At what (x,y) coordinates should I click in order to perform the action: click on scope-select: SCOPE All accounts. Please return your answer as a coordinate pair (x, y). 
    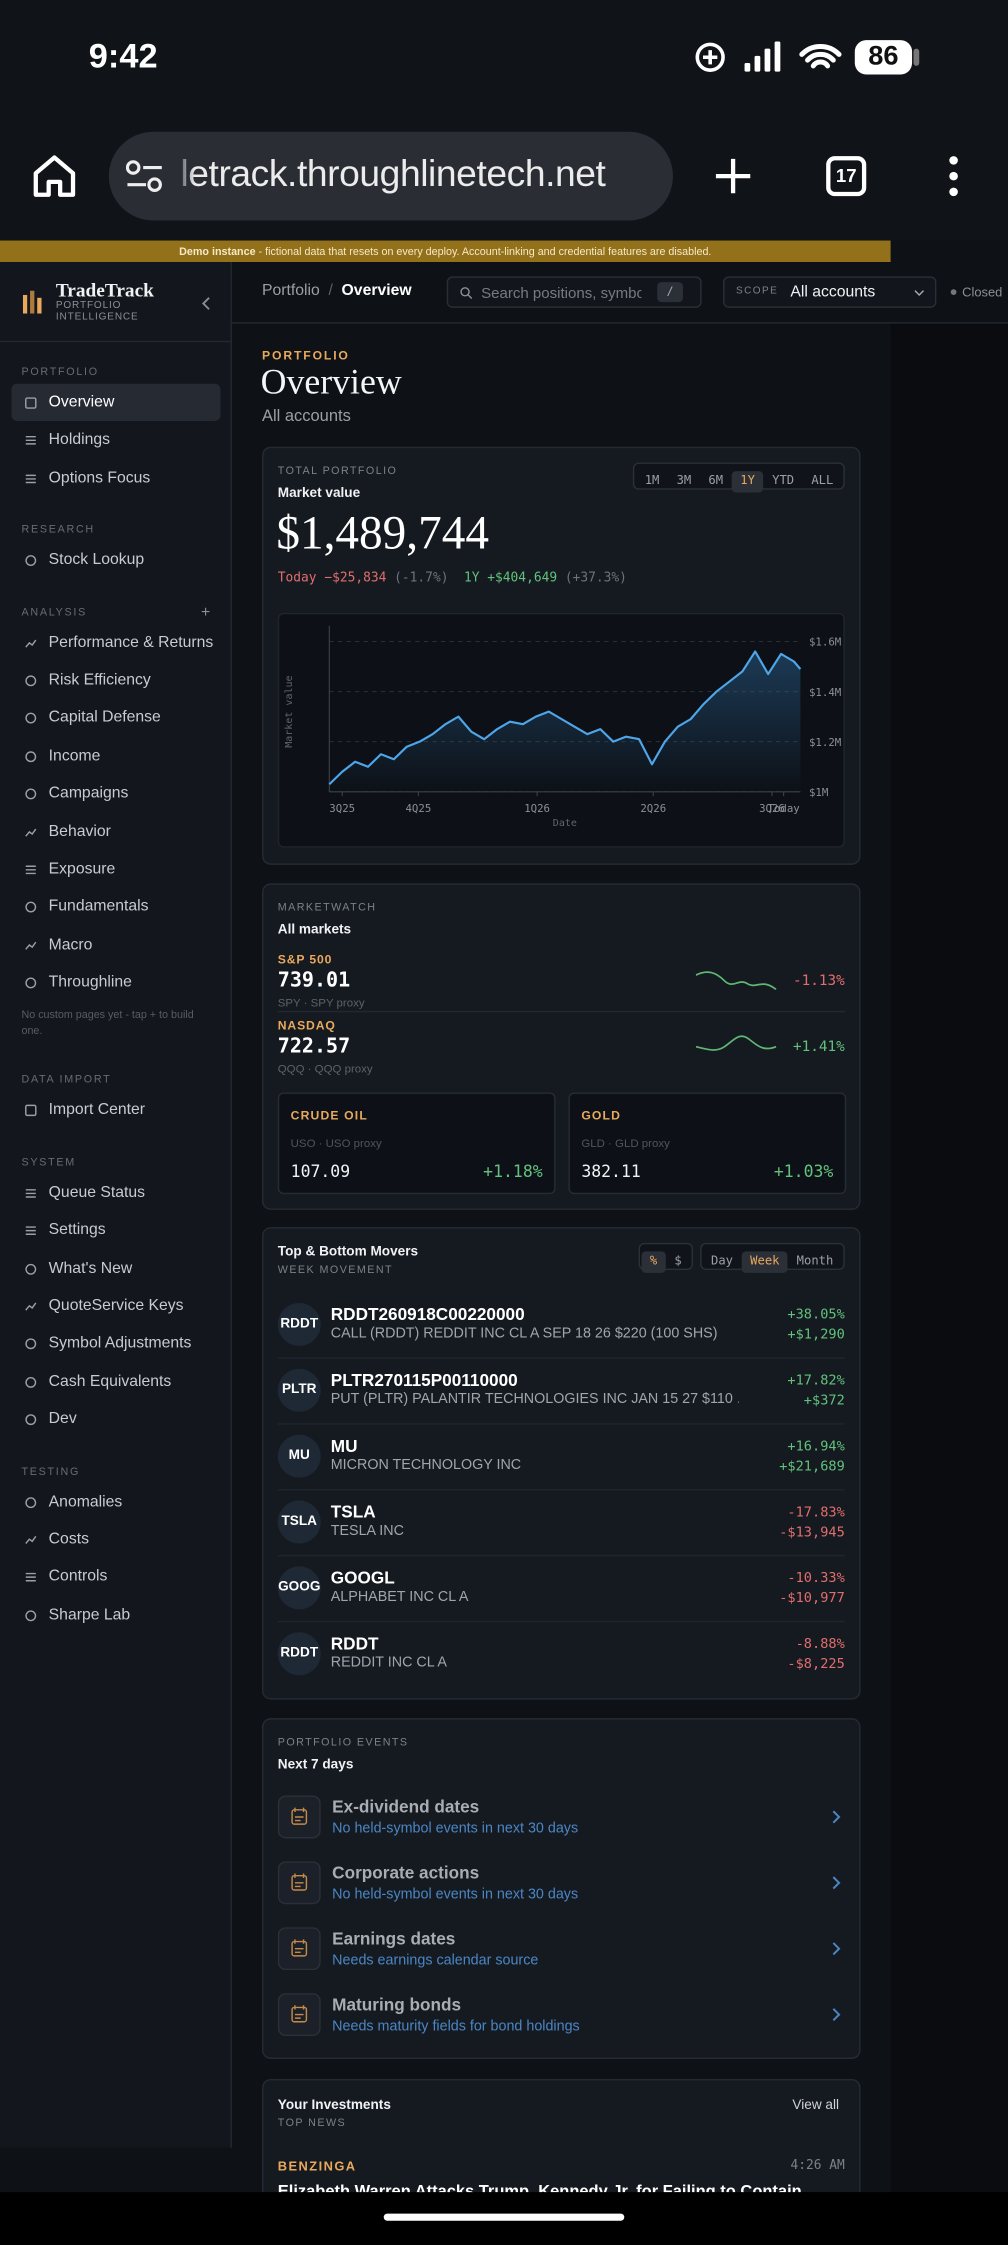
    Looking at the image, I should click on (830, 292).